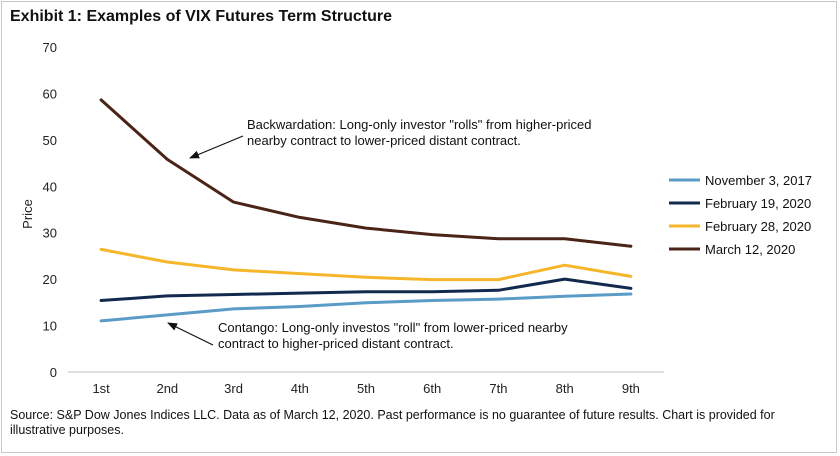 This screenshot has height=456, width=840. I want to click on x-tick-label: 3rd, so click(233, 388).